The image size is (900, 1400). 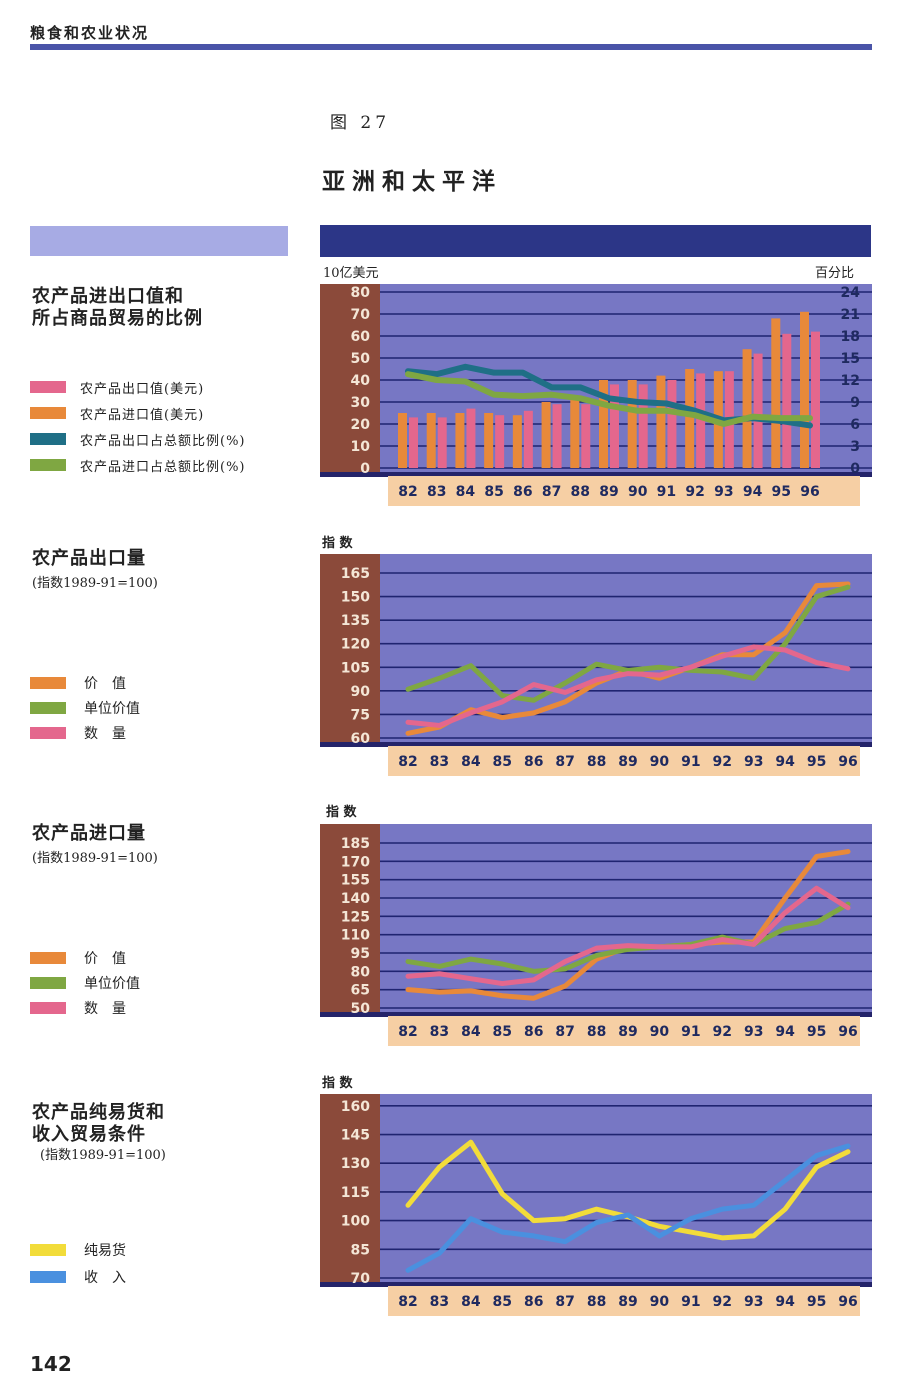 What do you see at coordinates (355, 1107) in the screenshot?
I see `y-tick-label: 160` at bounding box center [355, 1107].